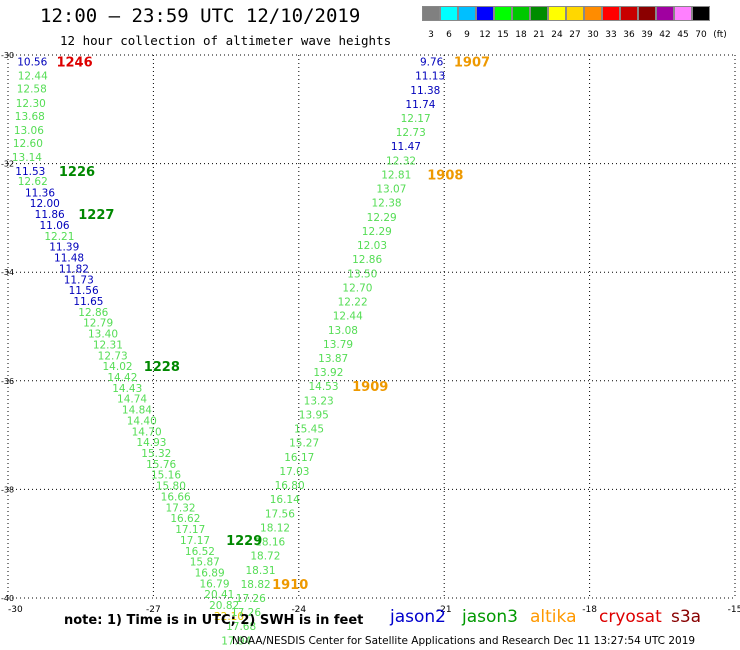 This screenshot has height=650, width=740. What do you see at coordinates (432, 63) in the screenshot?
I see `swh-value-label: 9.76` at bounding box center [432, 63].